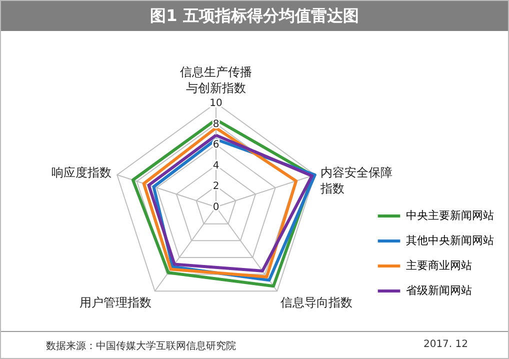 This screenshot has width=509, height=359. I want to click on text: 2017. 12, so click(445, 344).